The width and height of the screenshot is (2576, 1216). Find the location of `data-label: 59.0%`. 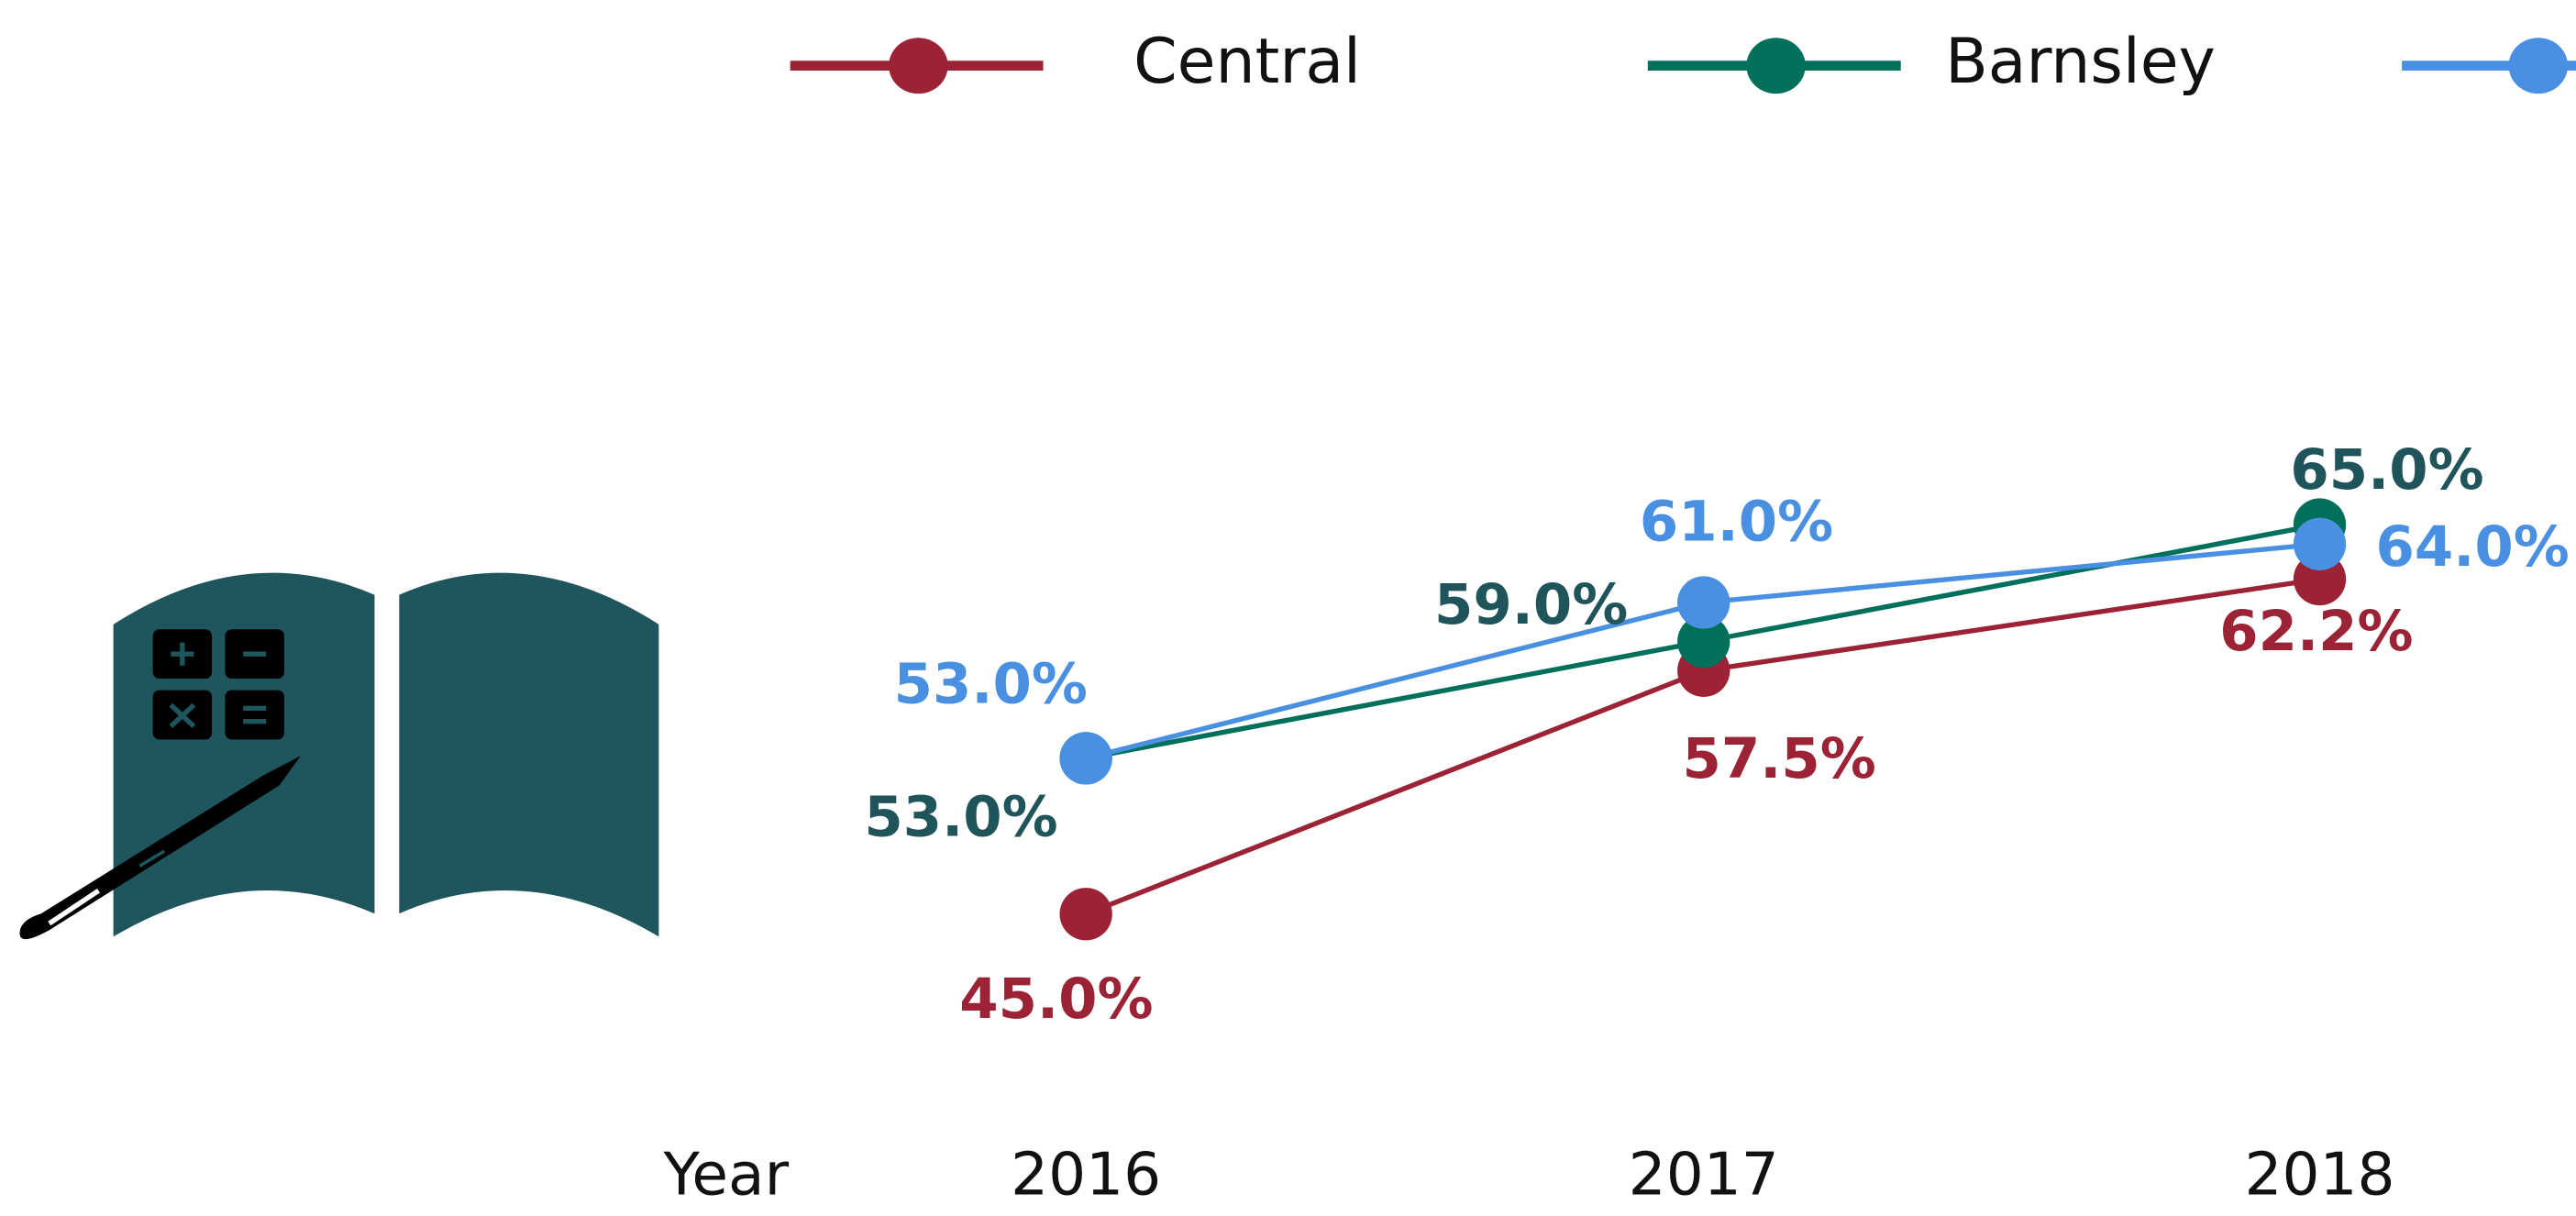

data-label: 59.0% is located at coordinates (1531, 604).